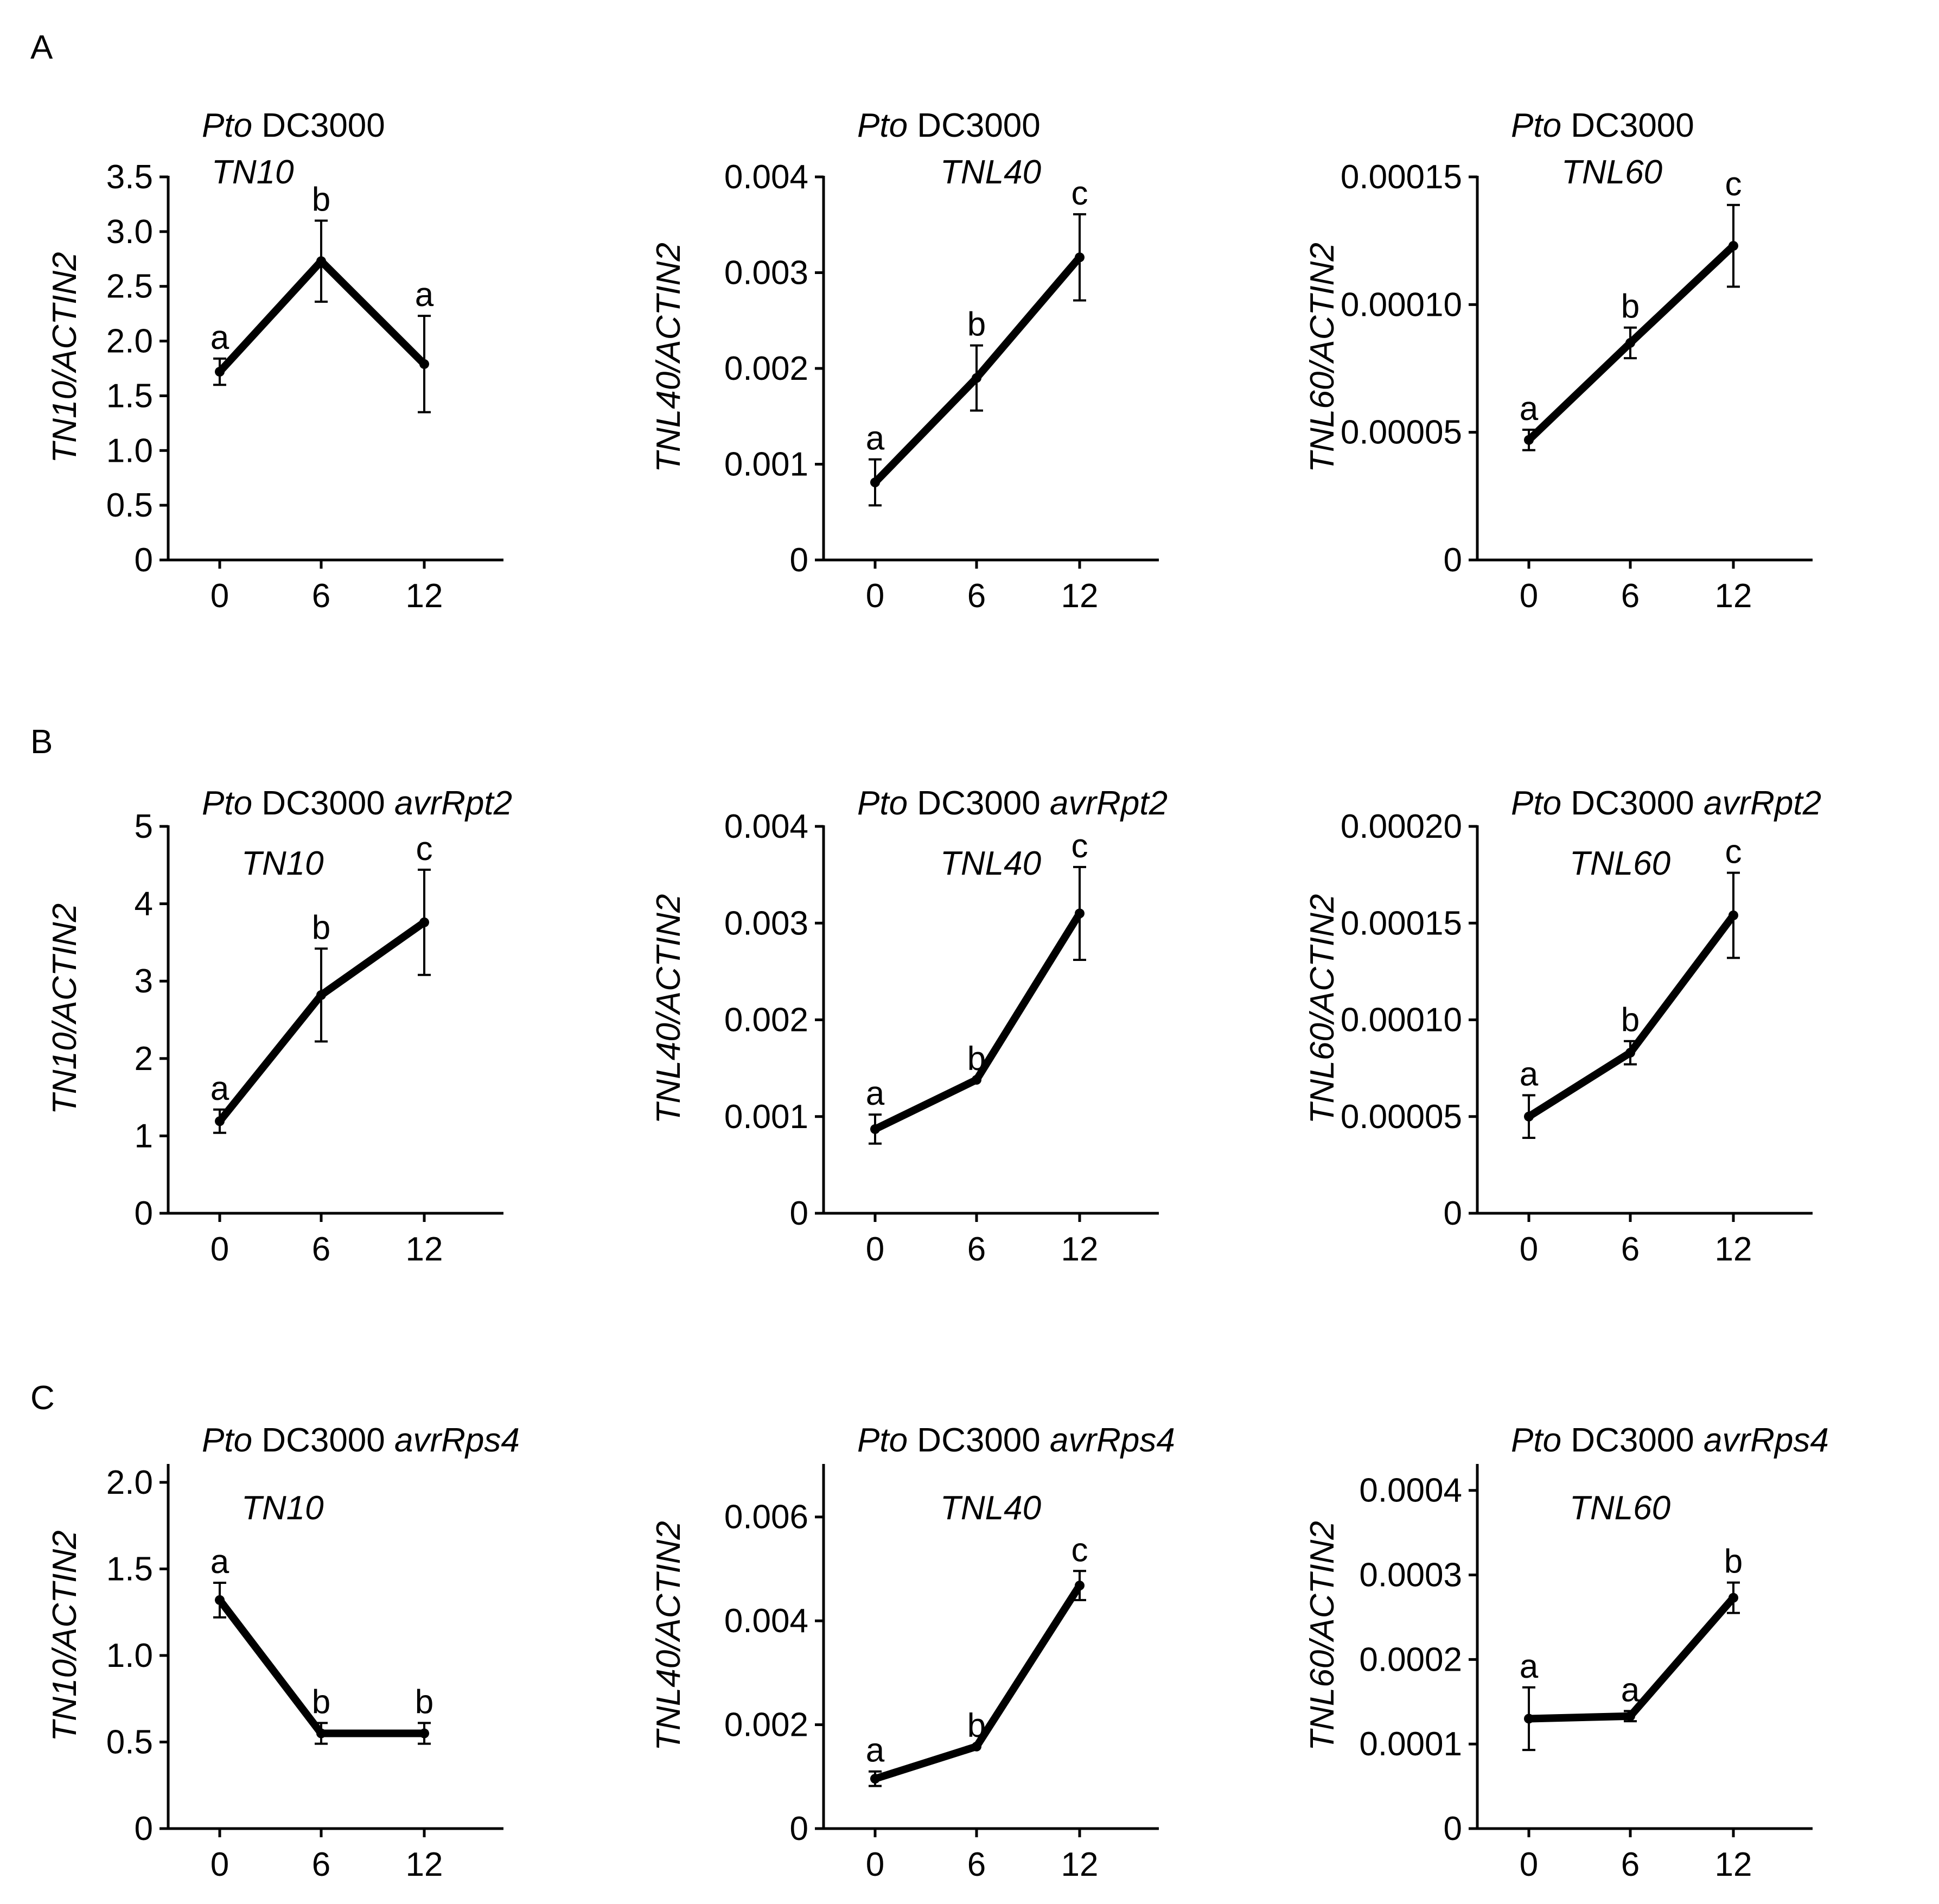 Image resolution: width=1939 pixels, height=1904 pixels. I want to click on y-tick-label: 0.00005, so click(1401, 1117).